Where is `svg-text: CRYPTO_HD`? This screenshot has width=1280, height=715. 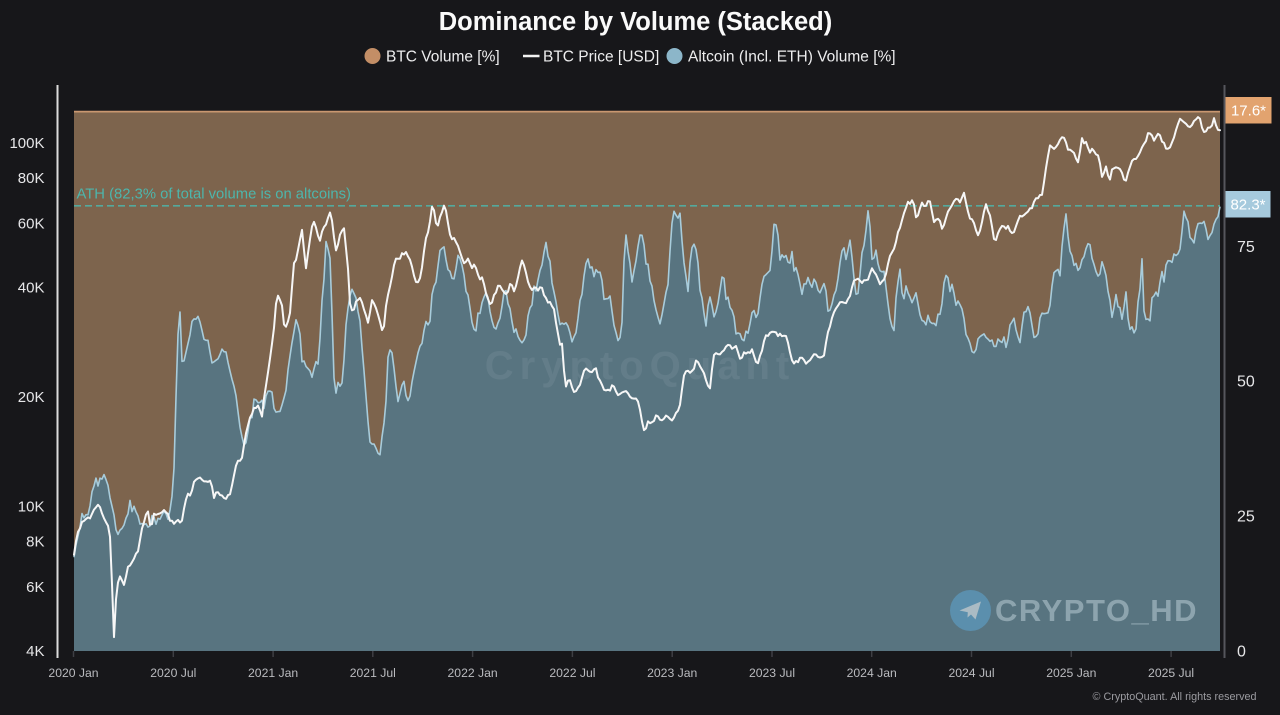
svg-text: CRYPTO_HD is located at coordinates (1096, 610).